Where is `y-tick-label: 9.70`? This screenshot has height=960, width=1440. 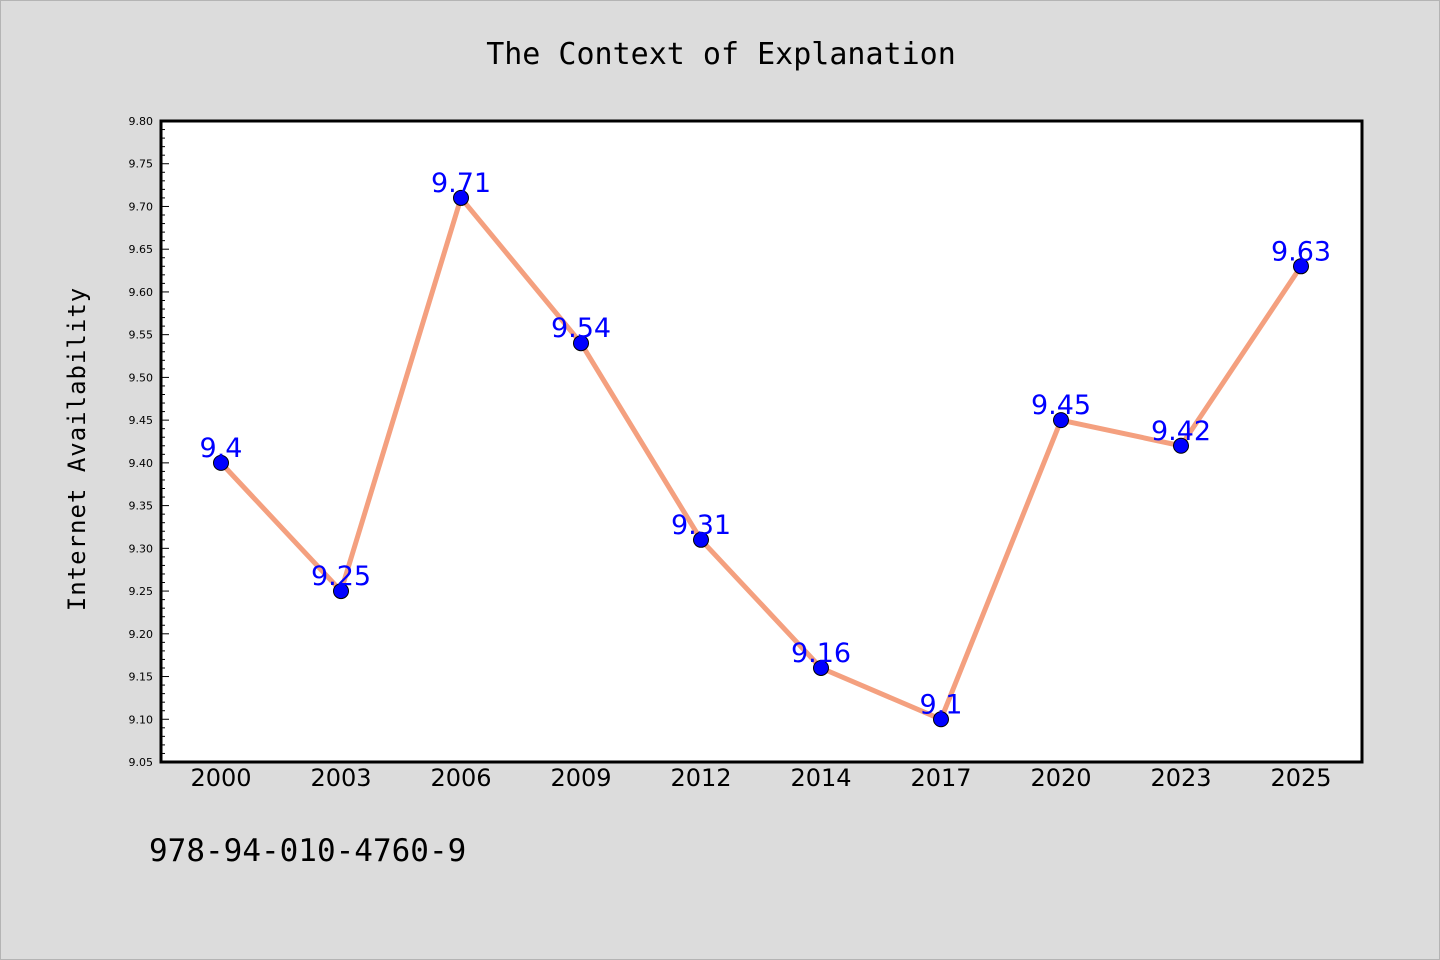
y-tick-label: 9.70 is located at coordinates (141, 206).